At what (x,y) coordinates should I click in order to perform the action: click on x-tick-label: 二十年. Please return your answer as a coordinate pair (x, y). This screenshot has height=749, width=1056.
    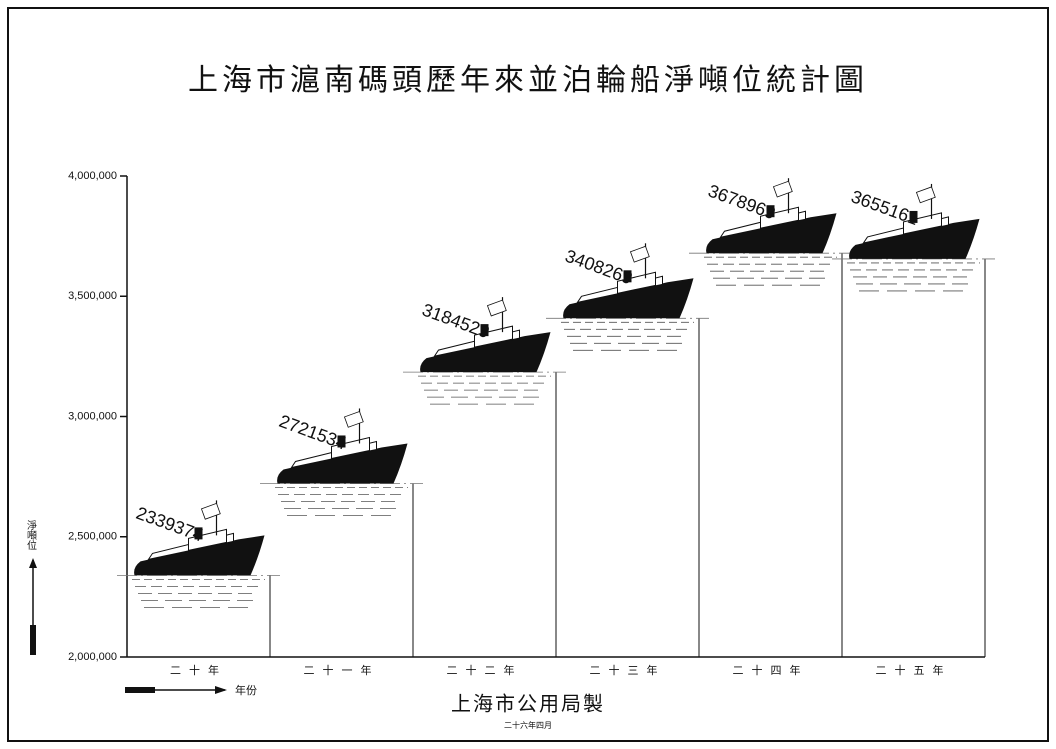
    Looking at the image, I should click on (198, 670).